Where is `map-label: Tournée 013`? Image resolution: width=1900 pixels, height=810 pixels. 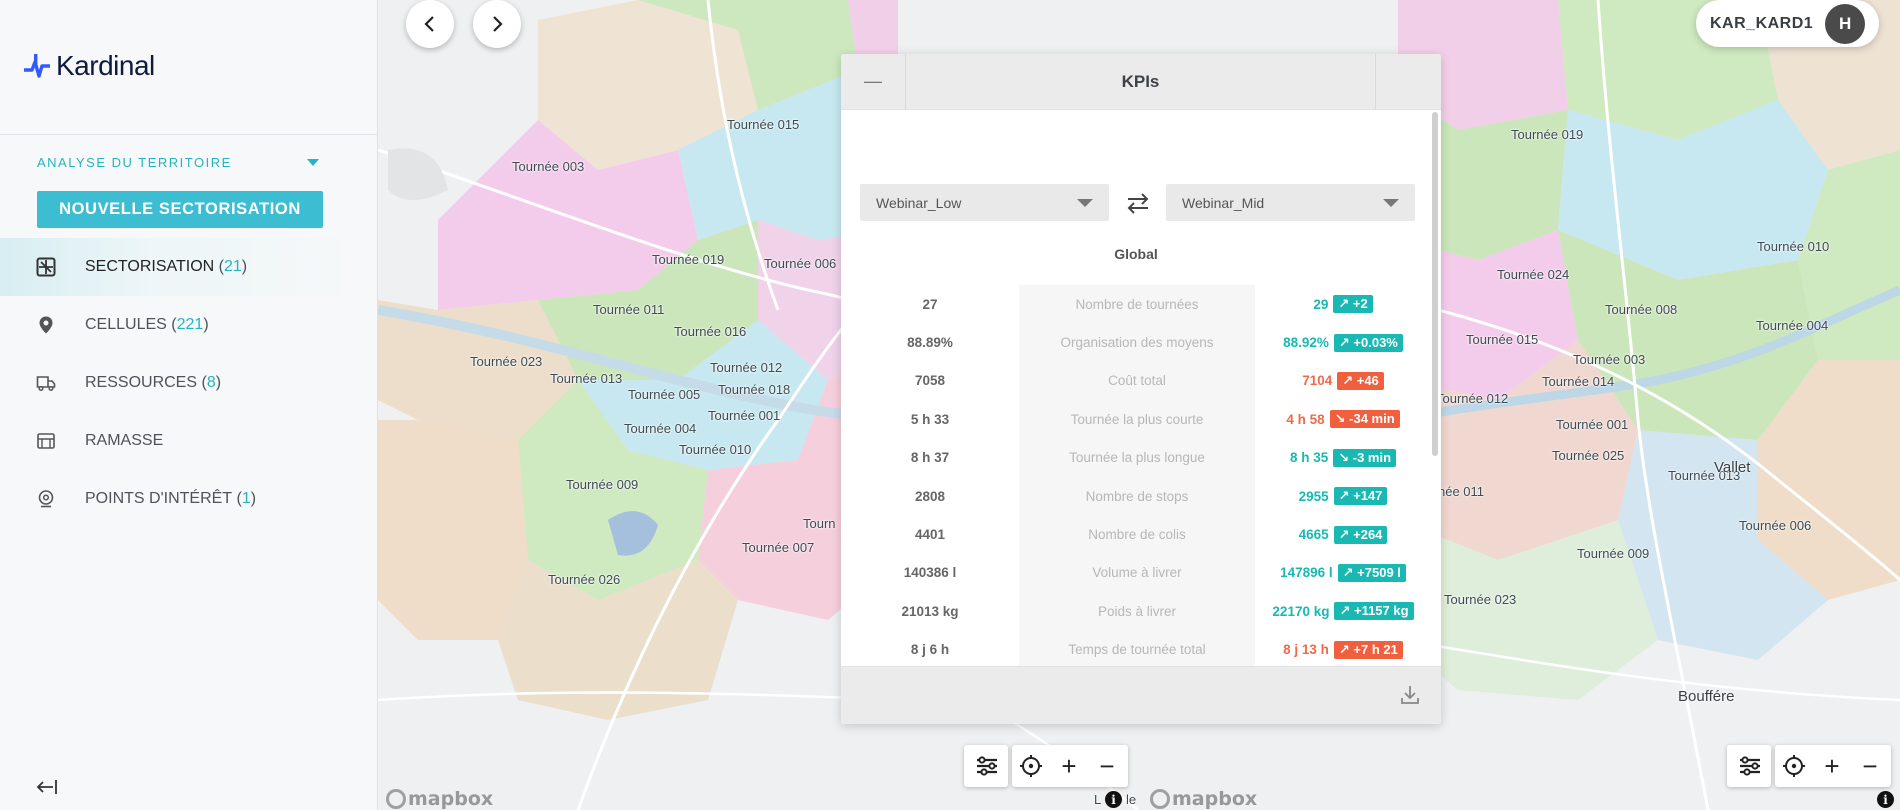 map-label: Tournée 013 is located at coordinates (1704, 475).